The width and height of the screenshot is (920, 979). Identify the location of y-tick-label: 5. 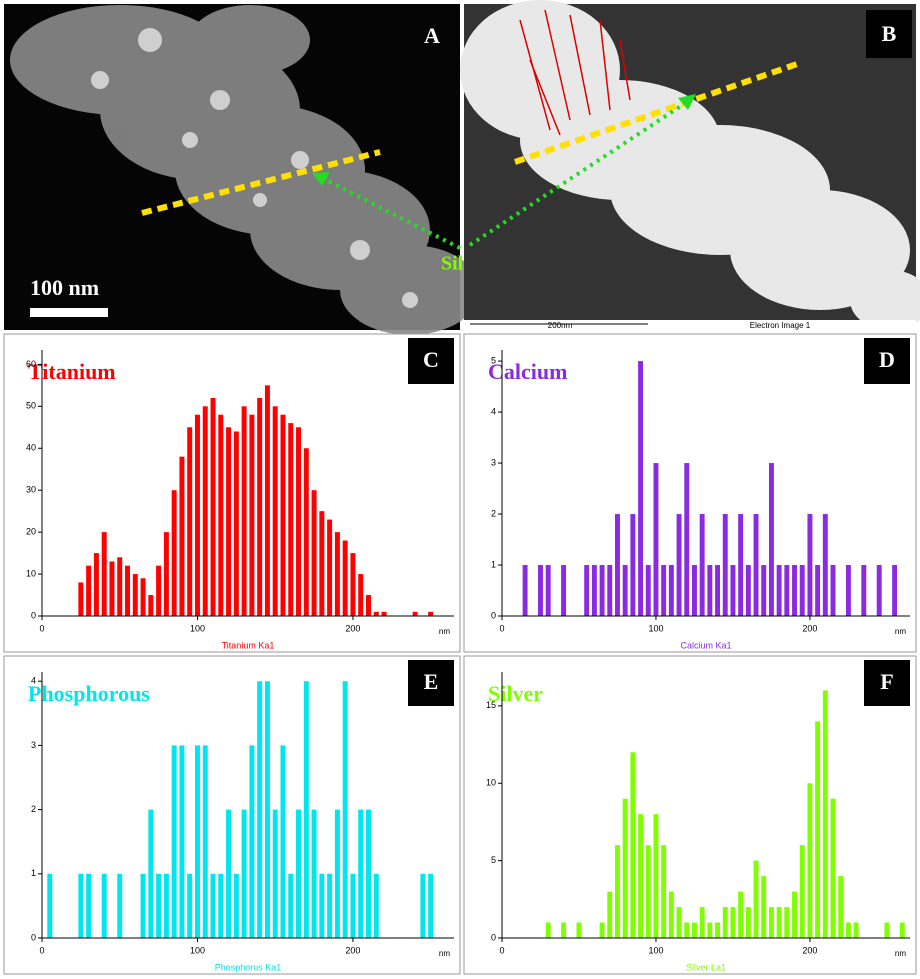
(493, 860).